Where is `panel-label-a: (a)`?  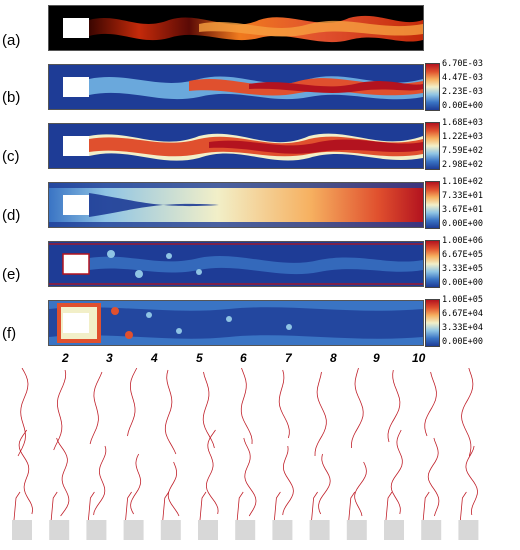
panel-label-a: (a) is located at coordinates (11, 40).